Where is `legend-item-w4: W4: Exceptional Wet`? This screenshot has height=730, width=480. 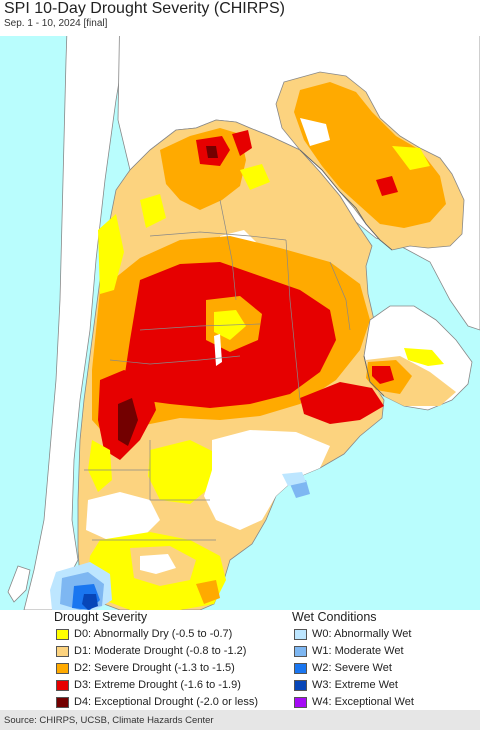 legend-item-w4: W4: Exceptional Wet is located at coordinates (354, 702).